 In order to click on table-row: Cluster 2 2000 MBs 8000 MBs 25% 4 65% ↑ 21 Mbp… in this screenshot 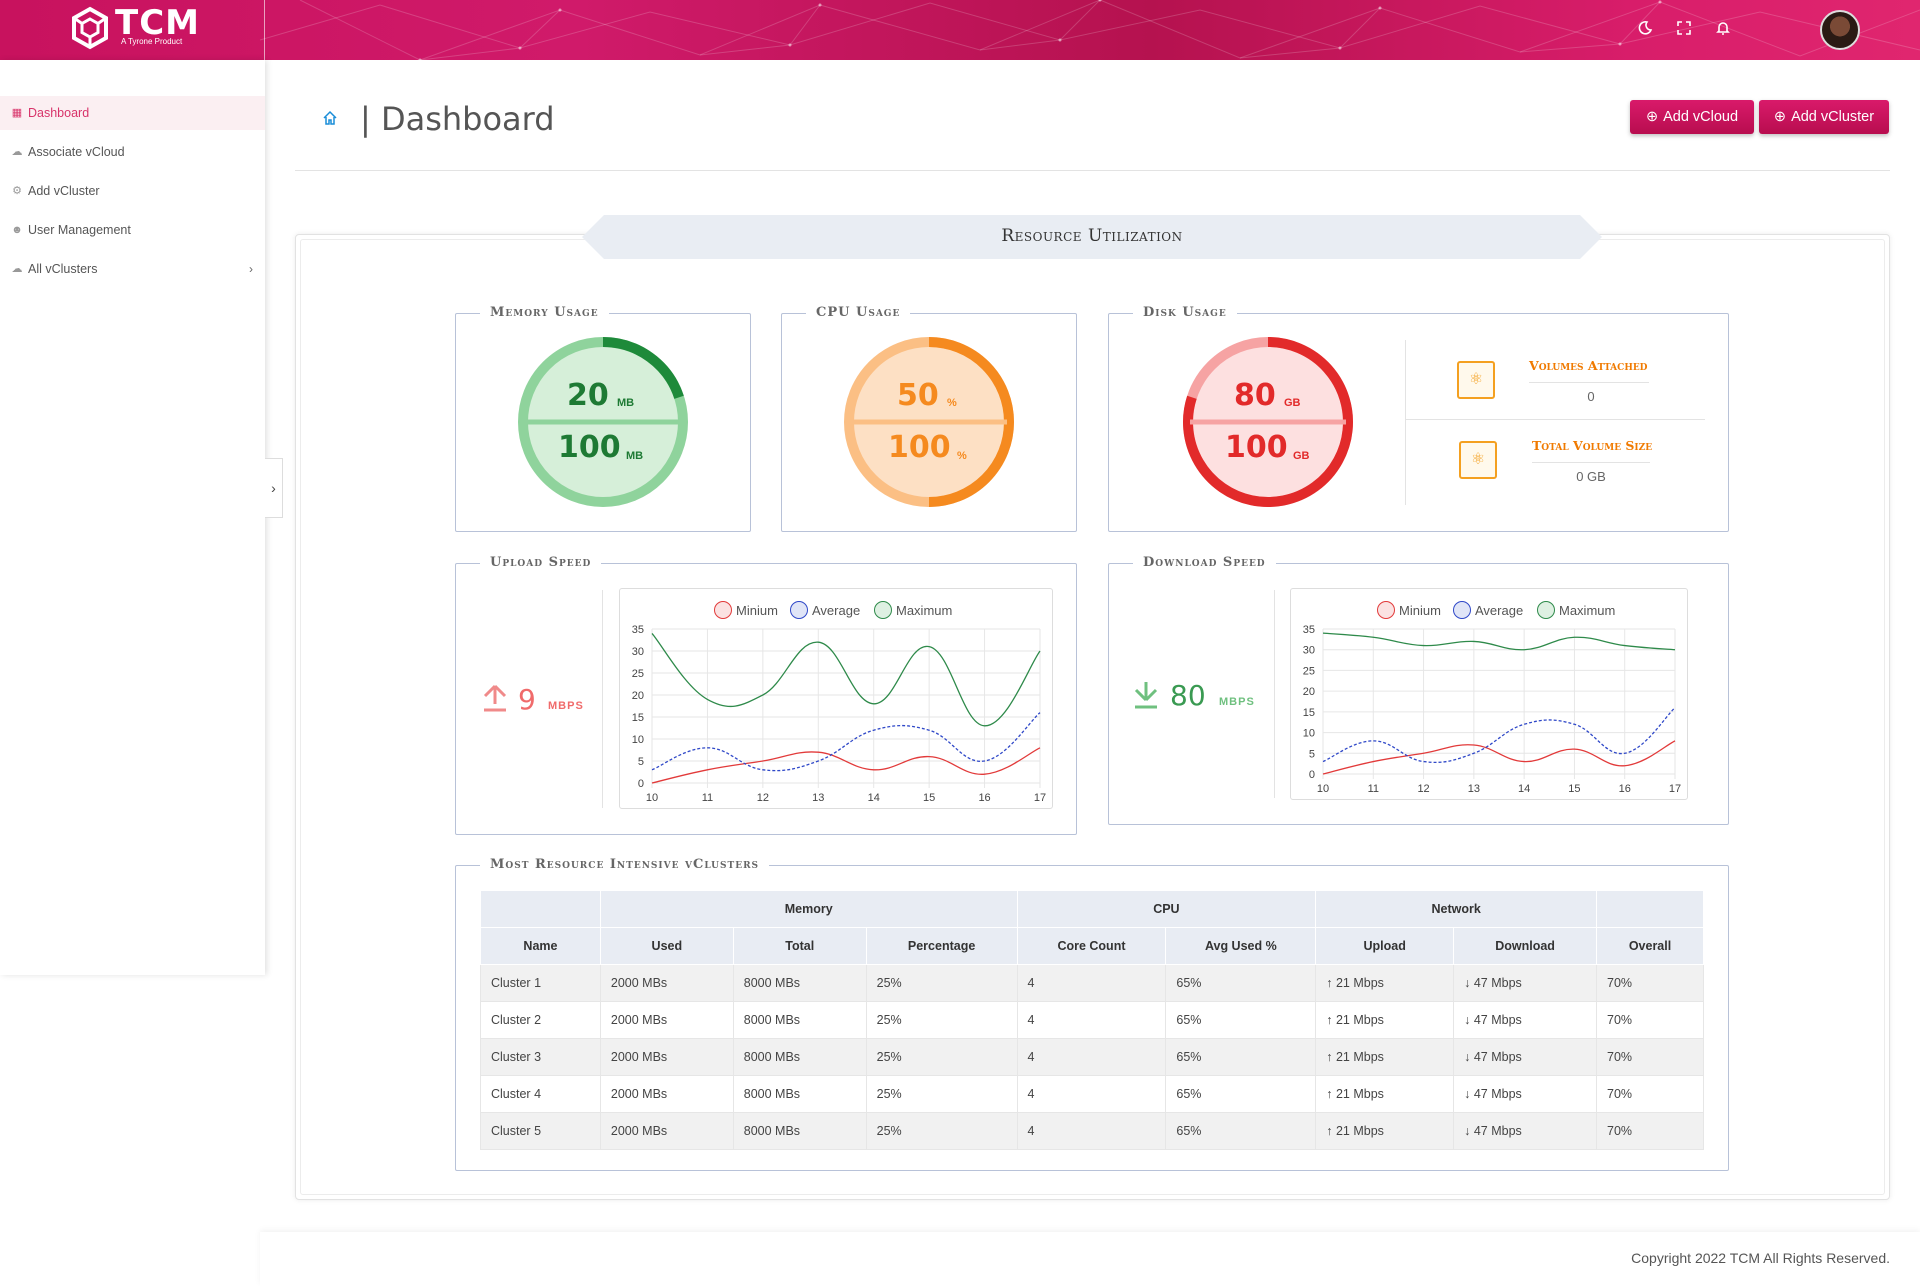, I will do `click(1092, 1020)`.